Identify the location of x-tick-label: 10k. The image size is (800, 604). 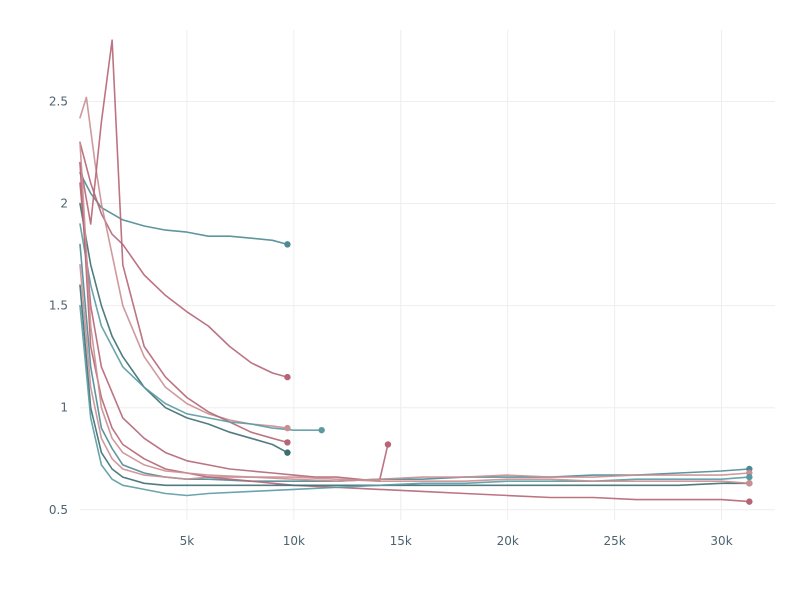
(294, 541).